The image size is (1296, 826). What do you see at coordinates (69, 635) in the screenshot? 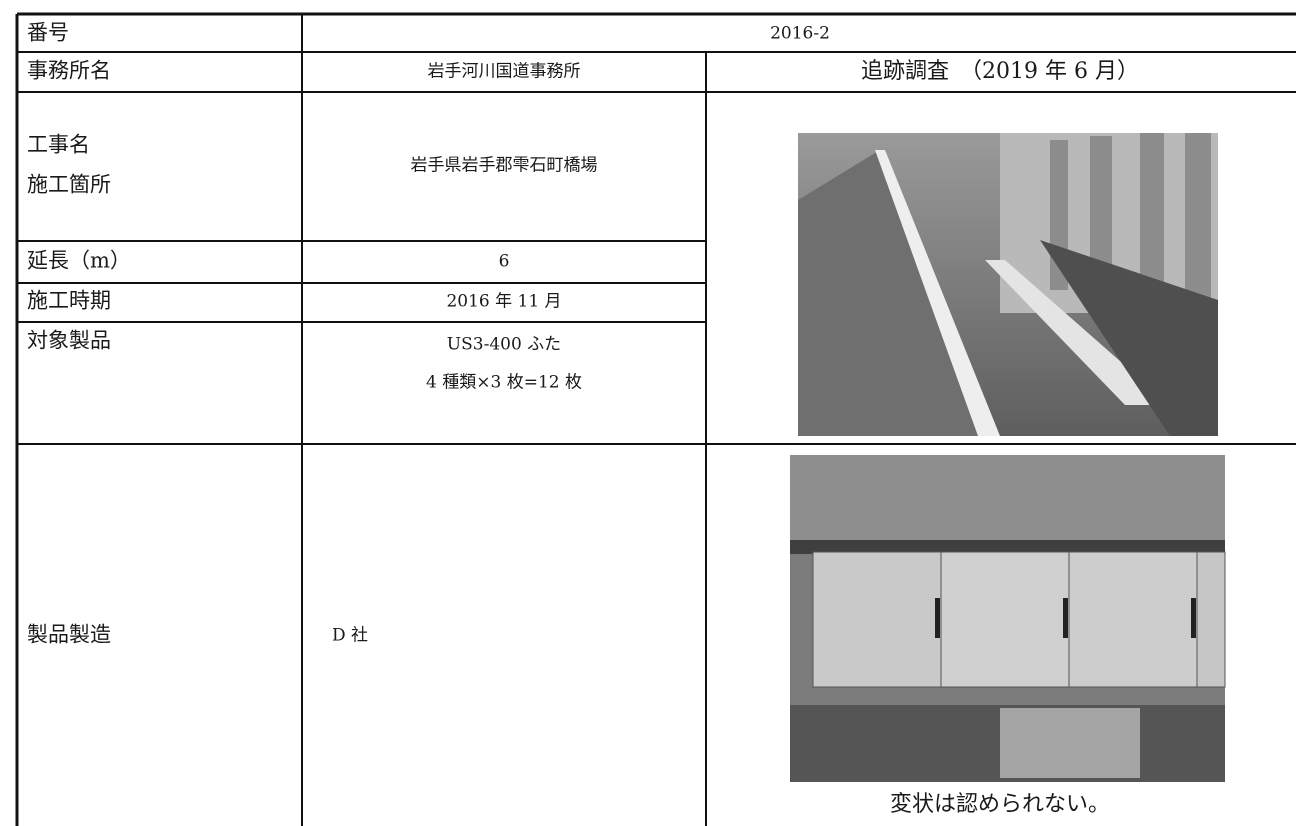
I see `row-label: 製品製造` at bounding box center [69, 635].